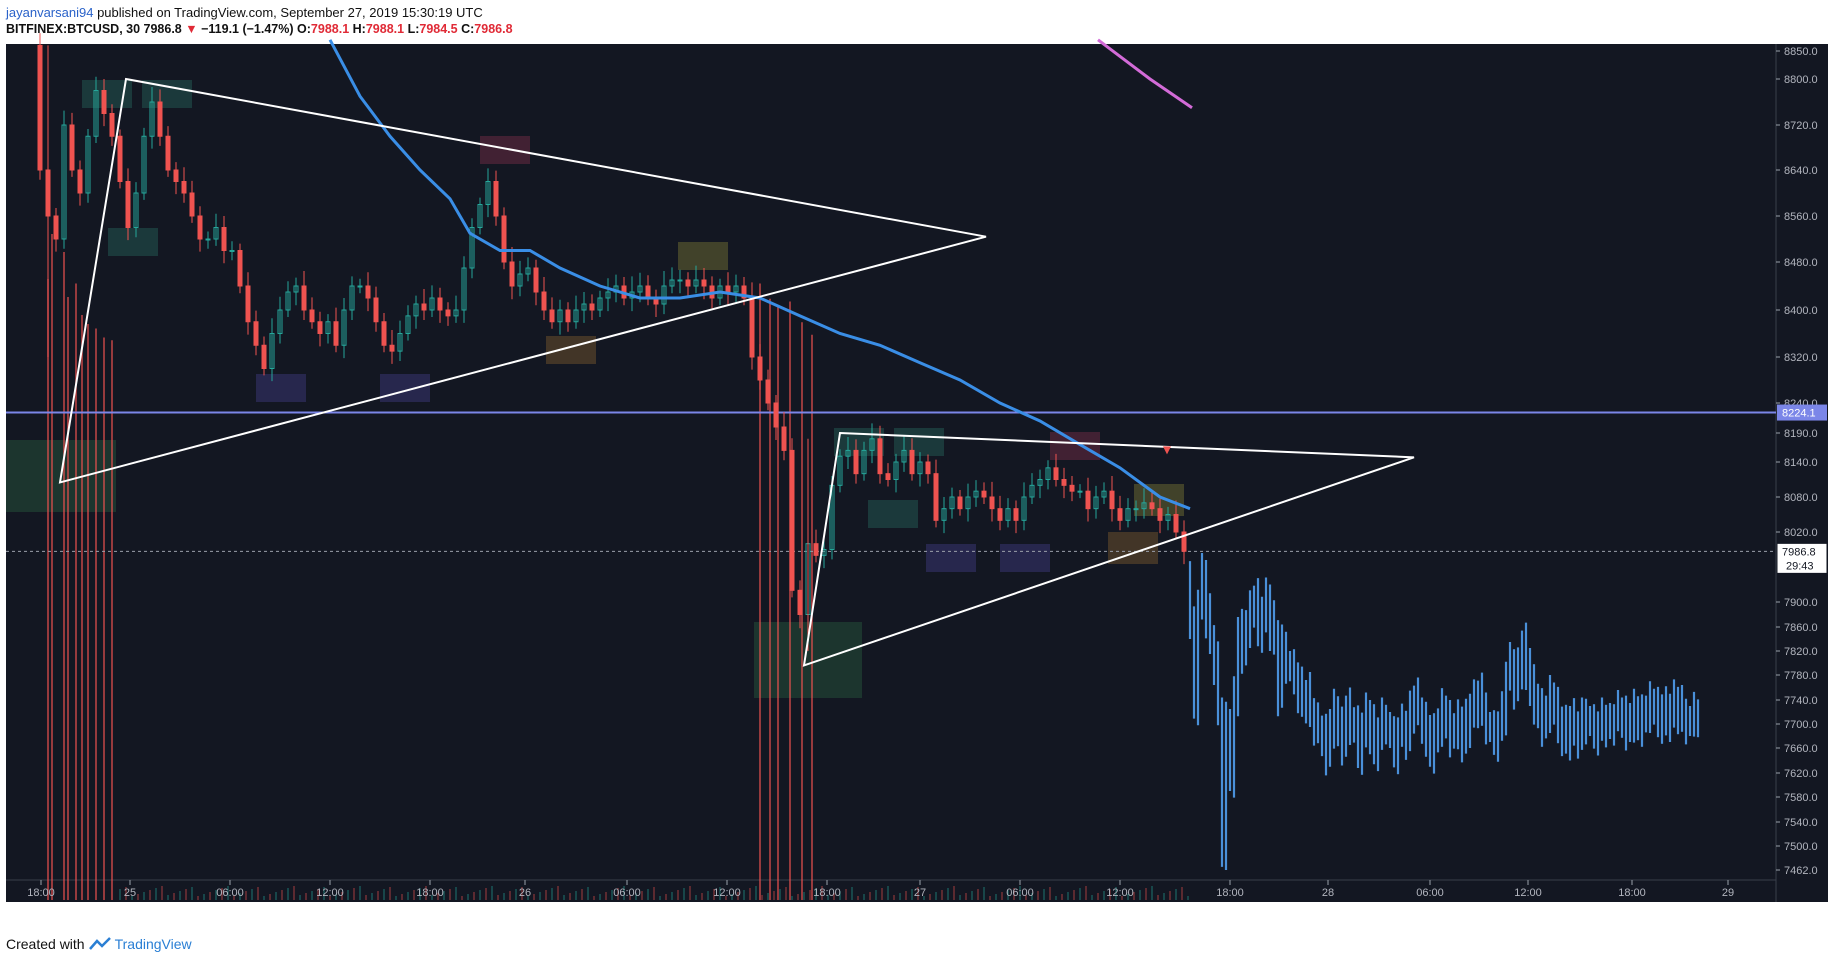 The image size is (1828, 962). What do you see at coordinates (493, 29) in the screenshot?
I see `close-value: 7986.8` at bounding box center [493, 29].